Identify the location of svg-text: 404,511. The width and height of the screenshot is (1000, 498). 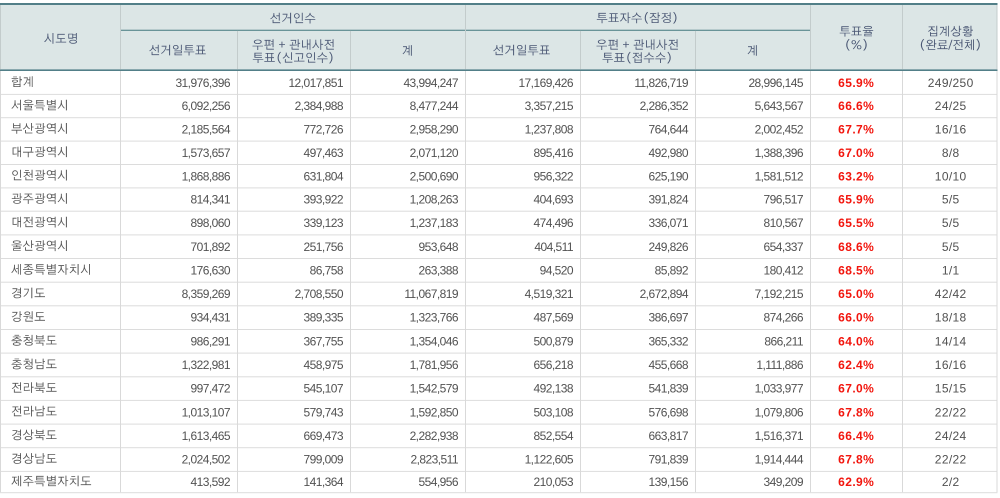
(554, 247).